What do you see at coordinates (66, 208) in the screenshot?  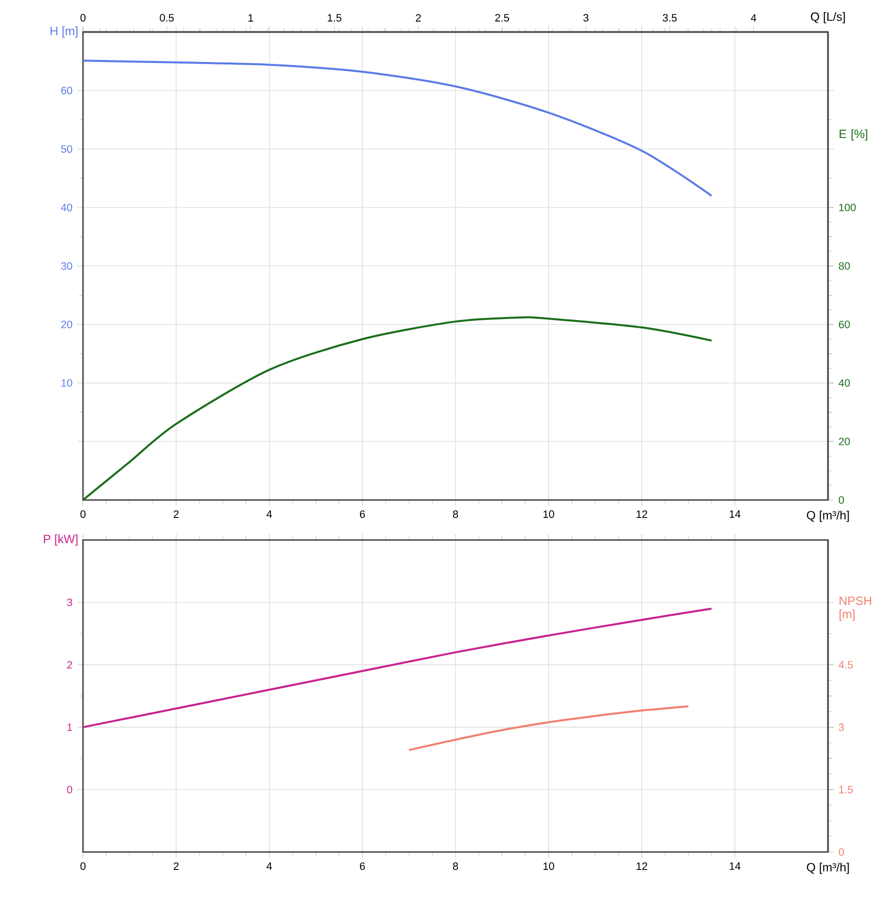 I see `y-tick-label: 40` at bounding box center [66, 208].